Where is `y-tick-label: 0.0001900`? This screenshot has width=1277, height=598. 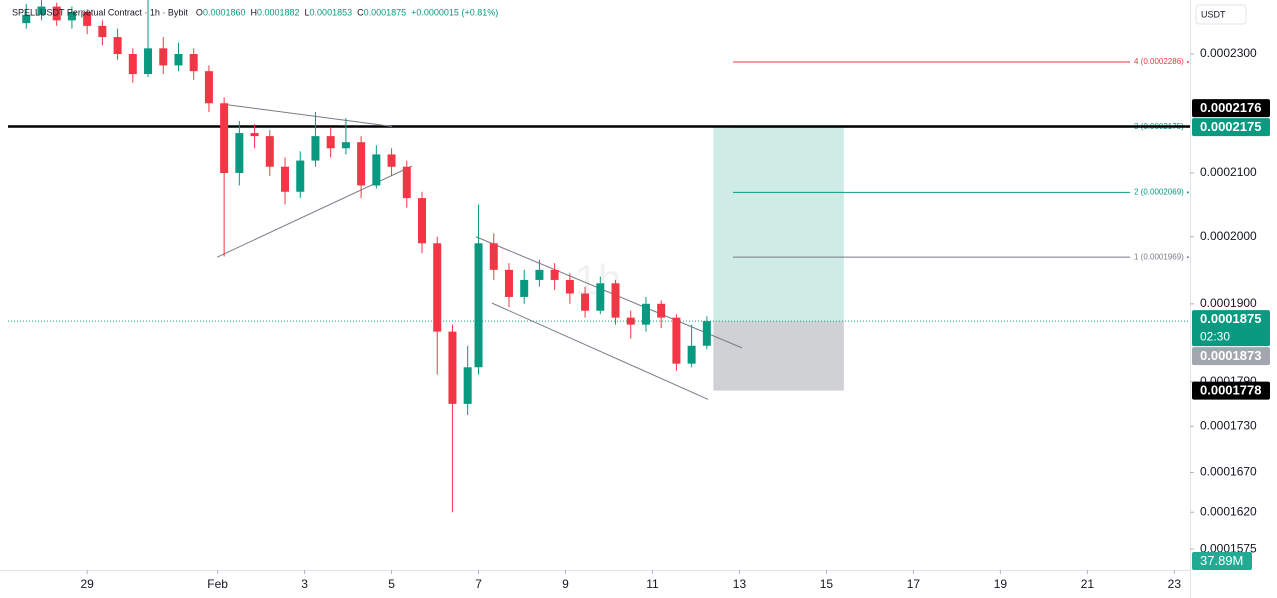
y-tick-label: 0.0001900 is located at coordinates (1228, 303).